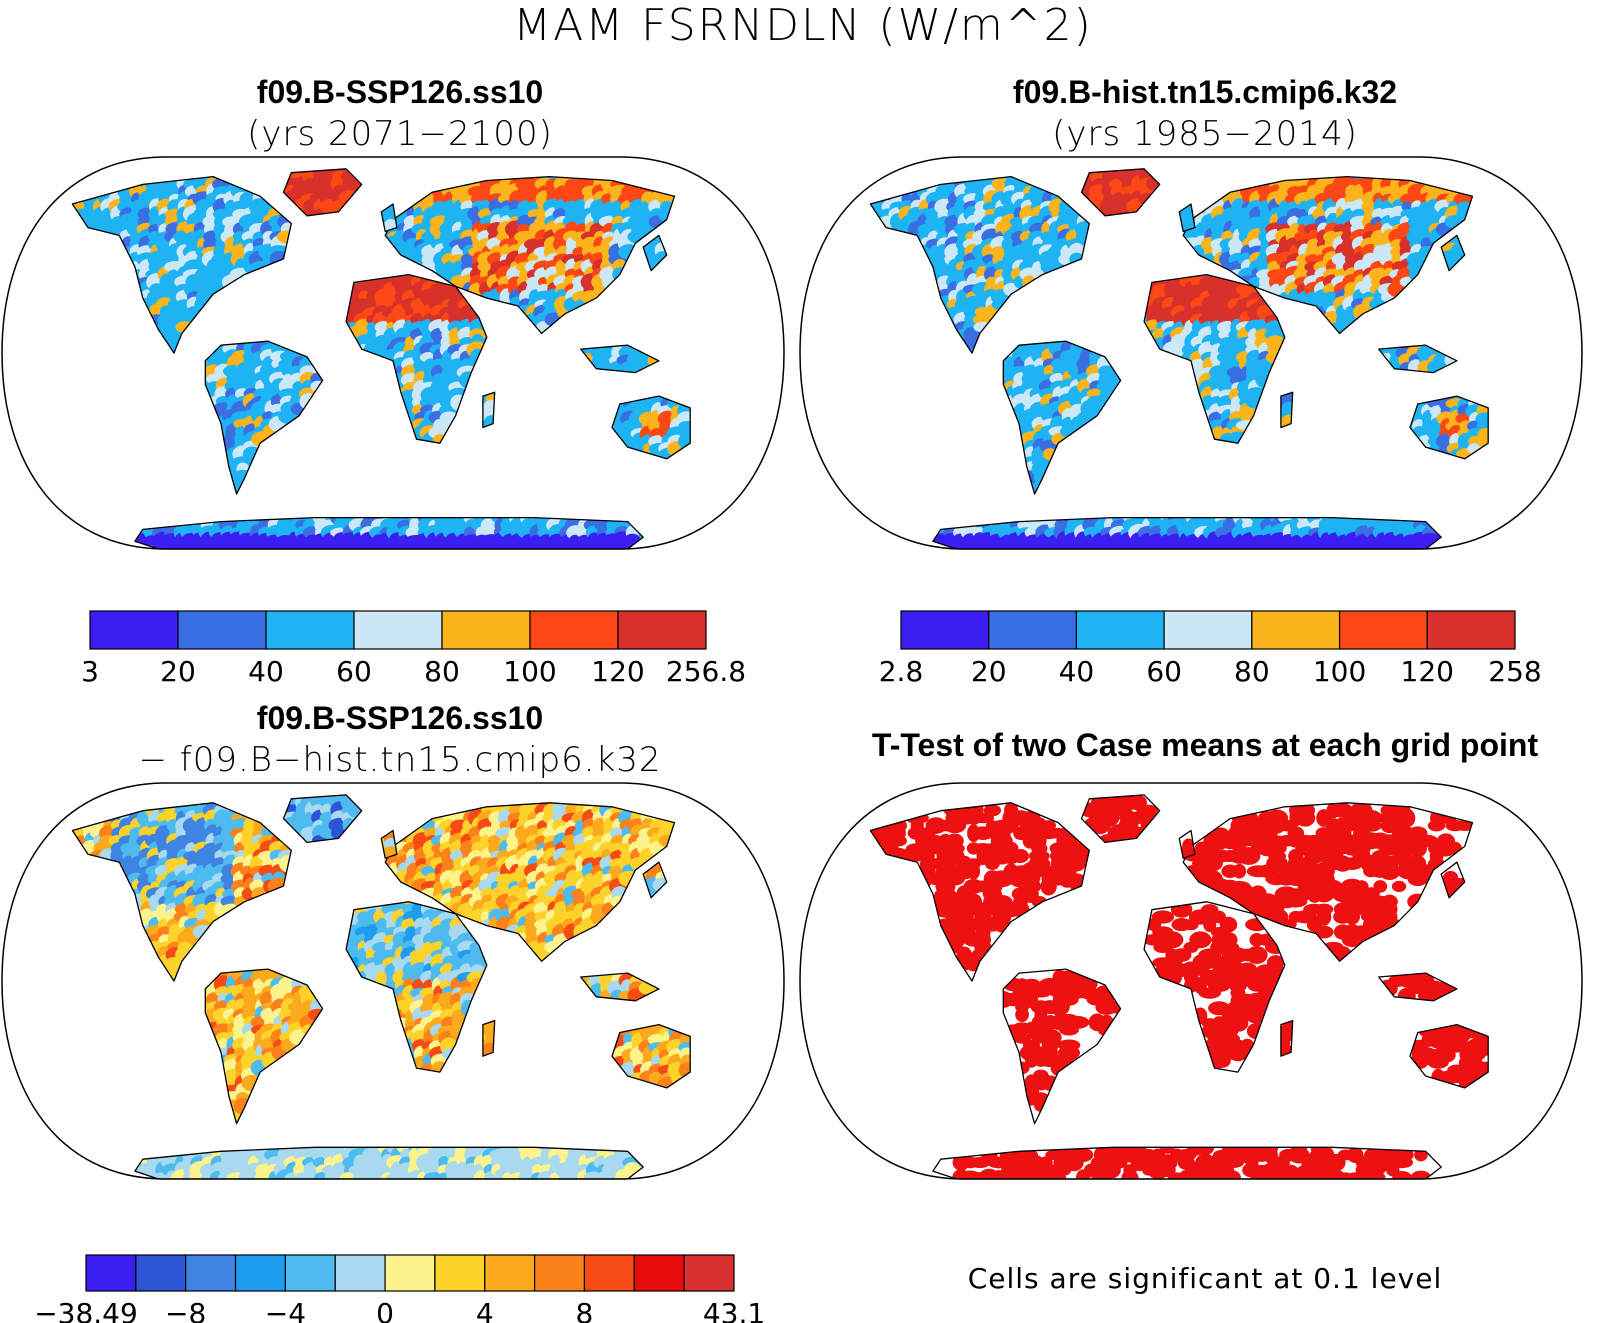 The height and width of the screenshot is (1323, 1606). Describe the element at coordinates (901, 671) in the screenshot. I see `colorbar-tick-label: 2.8` at that location.